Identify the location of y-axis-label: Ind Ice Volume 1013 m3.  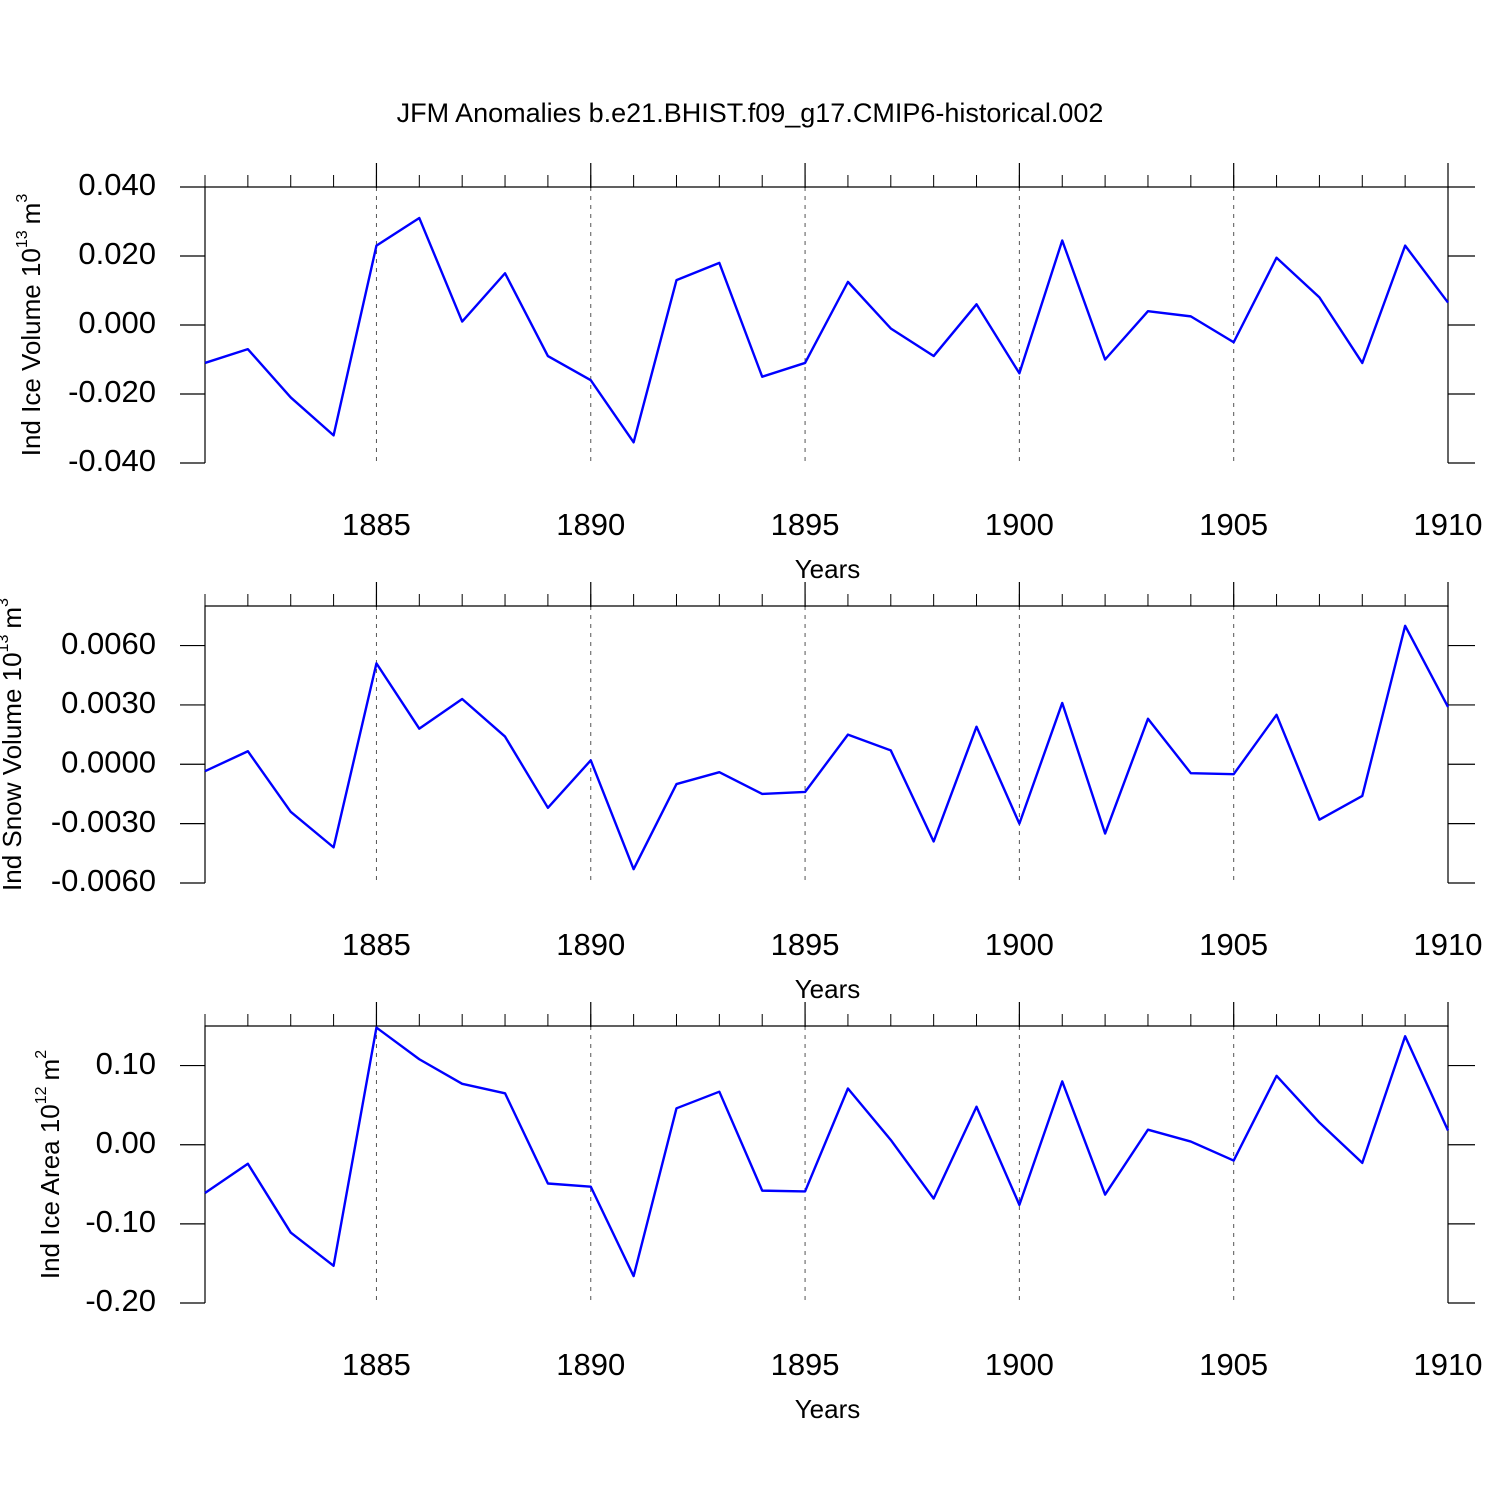
(30, 325).